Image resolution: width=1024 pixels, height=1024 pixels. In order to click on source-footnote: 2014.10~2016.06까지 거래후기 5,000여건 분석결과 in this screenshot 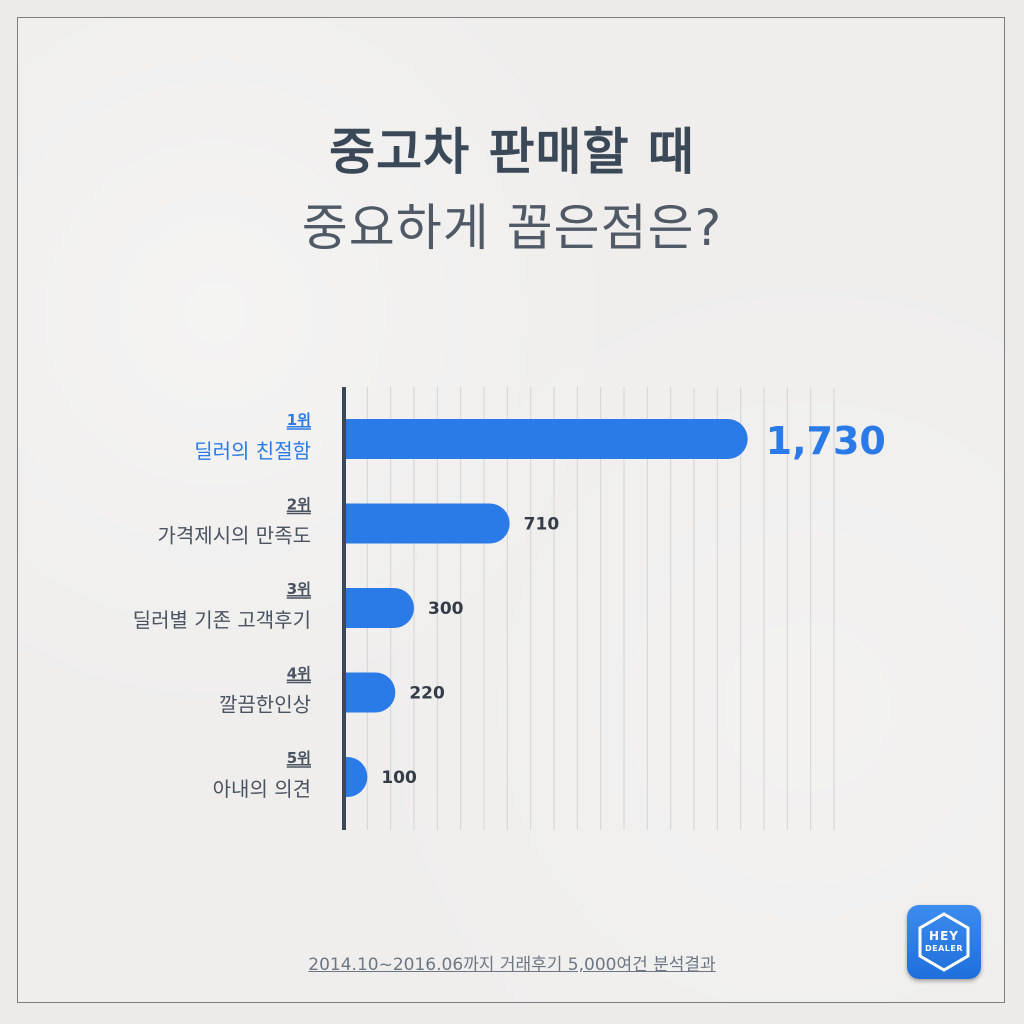, I will do `click(512, 965)`.